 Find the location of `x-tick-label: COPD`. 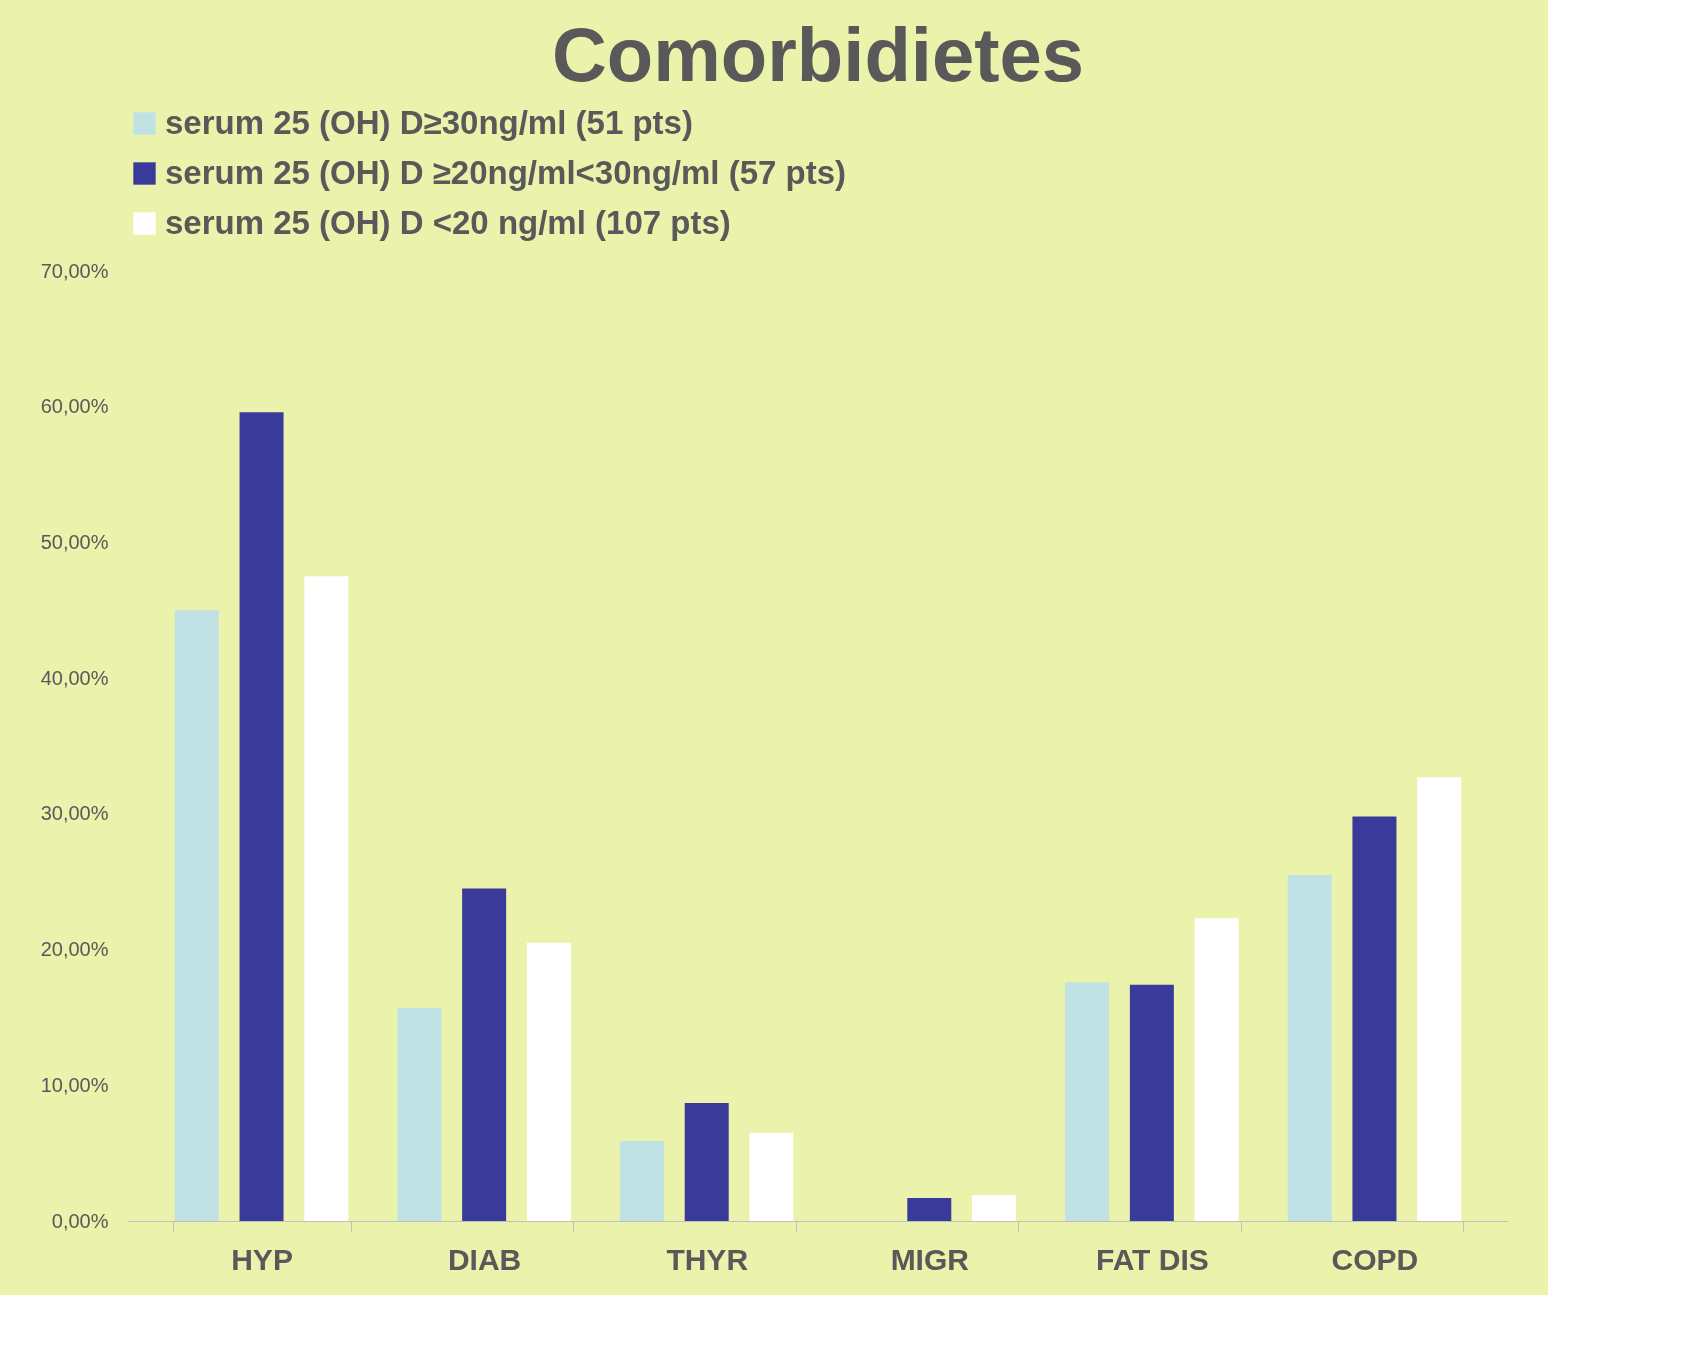

x-tick-label: COPD is located at coordinates (1375, 1259).